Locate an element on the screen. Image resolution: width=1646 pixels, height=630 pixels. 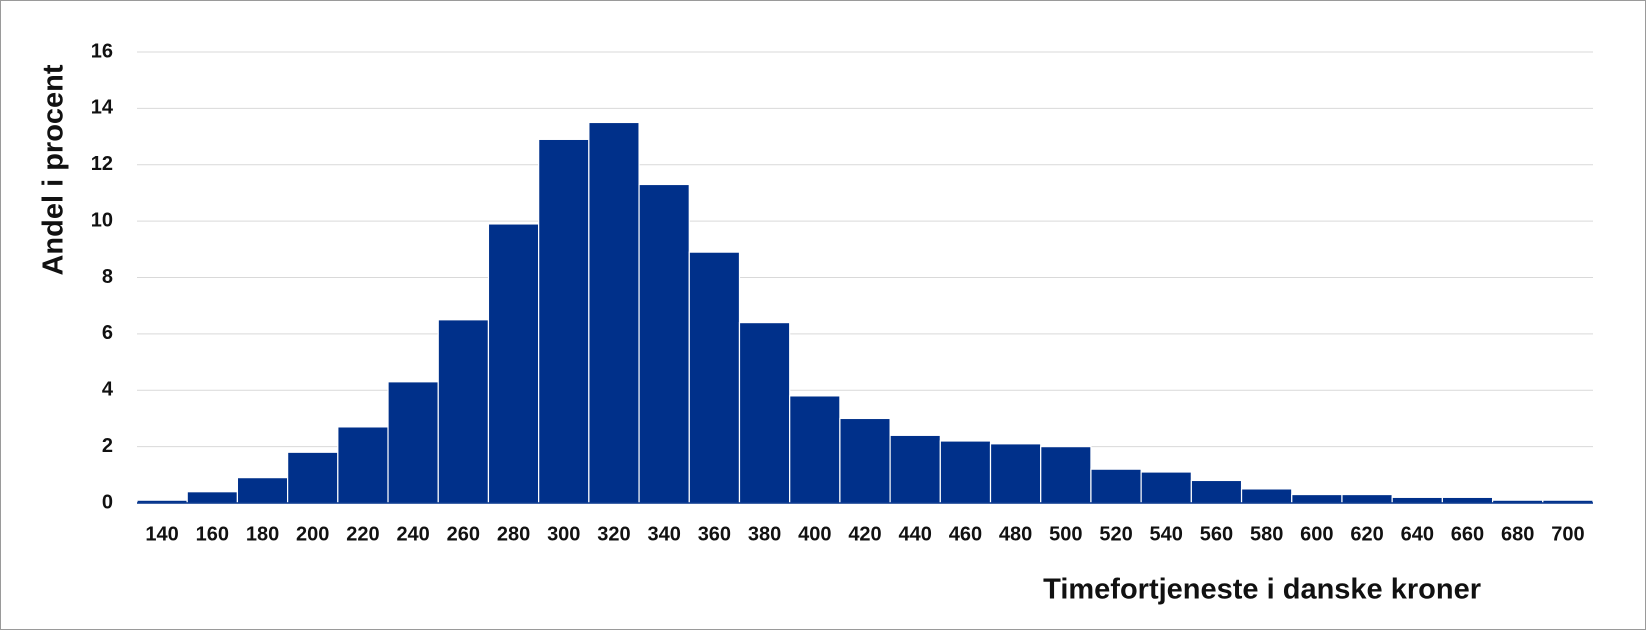
x-tick-label: 660 is located at coordinates (1467, 534).